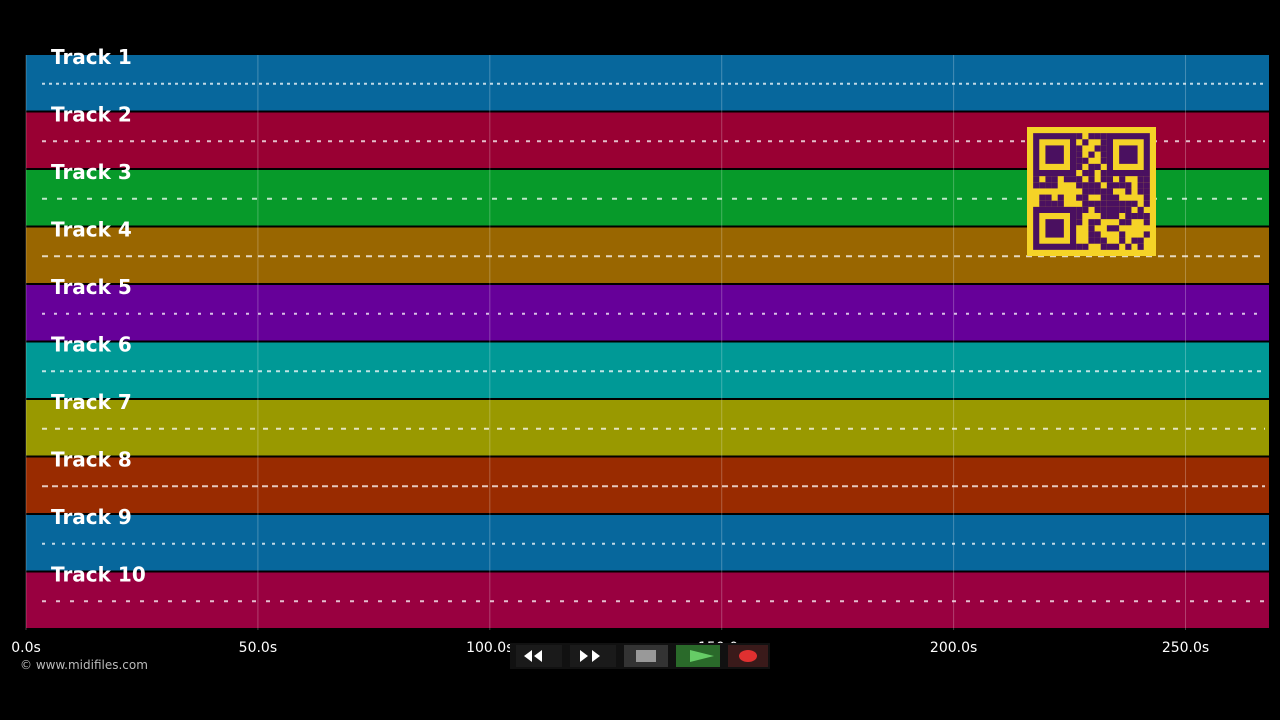  What do you see at coordinates (91, 230) in the screenshot?
I see `track-name: Track 4` at bounding box center [91, 230].